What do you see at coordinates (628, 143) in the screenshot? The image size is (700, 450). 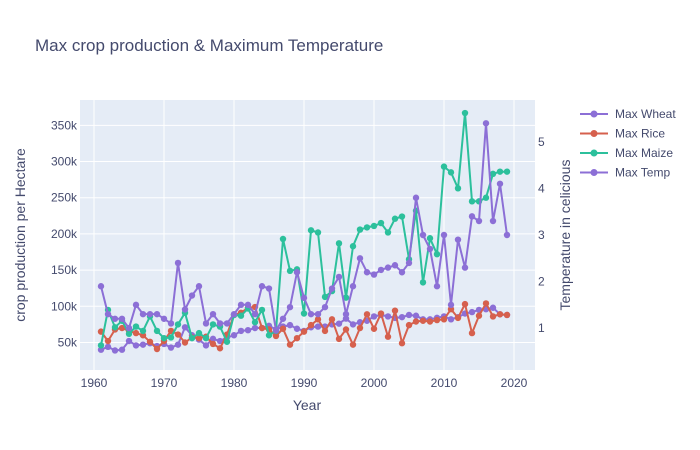 I see `legend: Max Wheat Max Rice Max Maize Max Temp` at bounding box center [628, 143].